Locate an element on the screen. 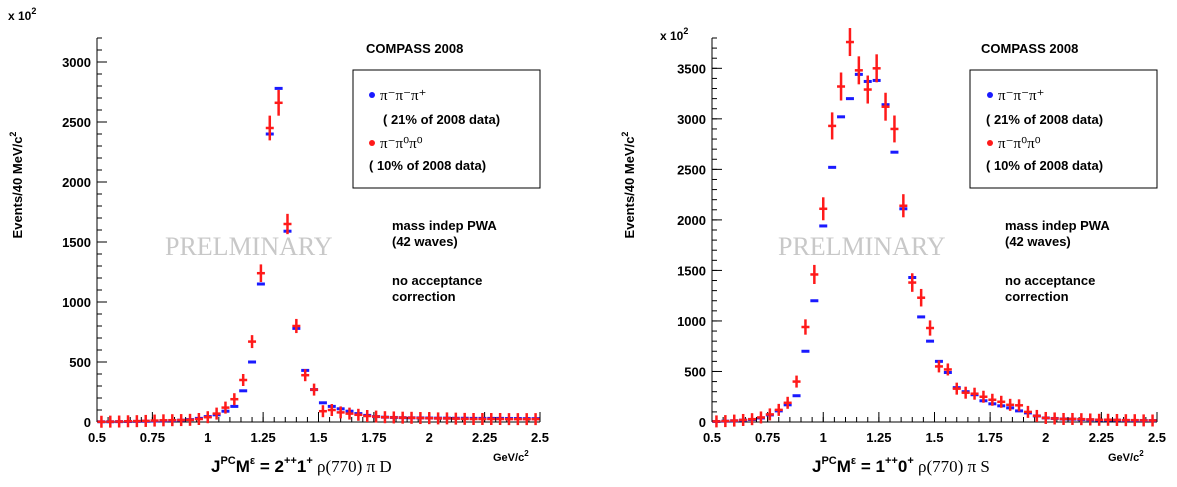 Image resolution: width=1177 pixels, height=487 pixels. x-tick-label: 1.5 is located at coordinates (318, 437).